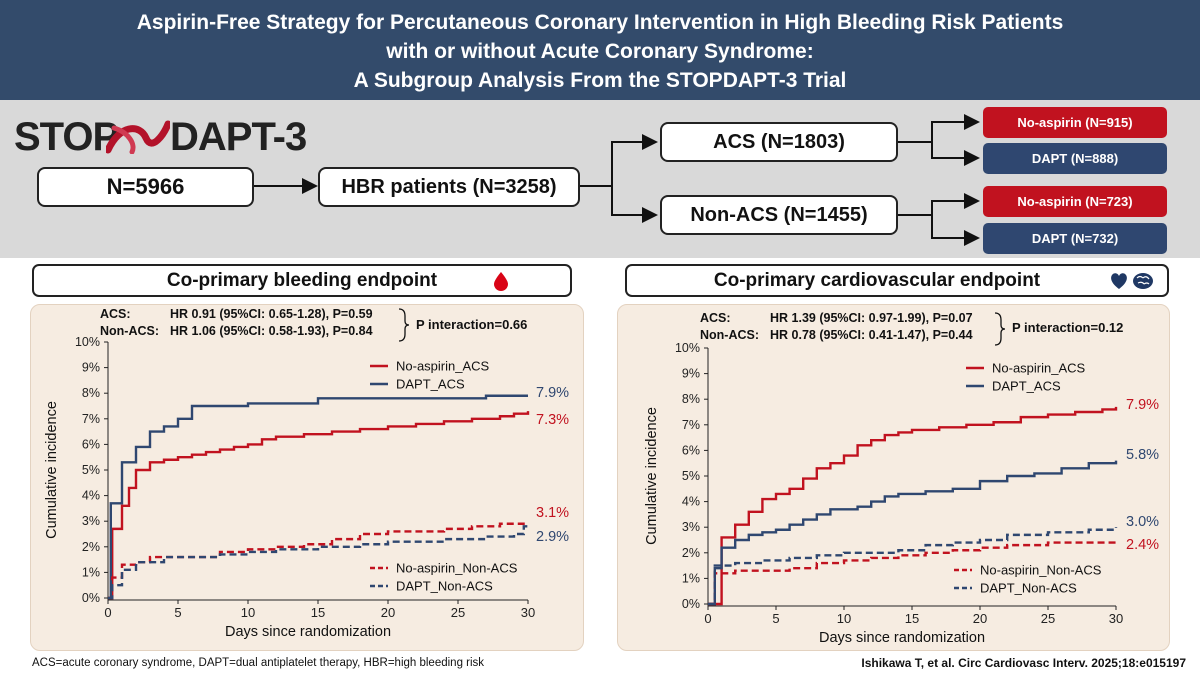 This screenshot has height=678, width=1200. I want to click on cardiovascular-endpoint-title-text: Co-primary cardiovascular endpoint, so click(877, 280).